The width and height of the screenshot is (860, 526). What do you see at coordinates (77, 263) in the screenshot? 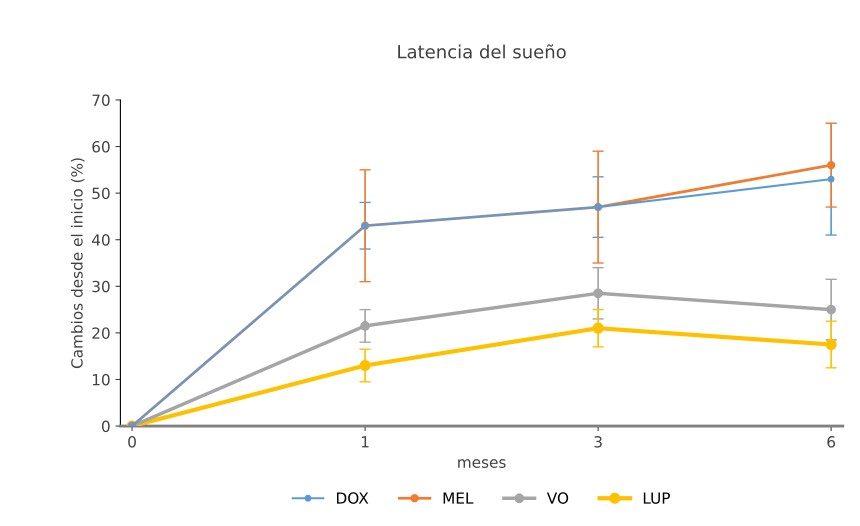
I see `y-axis-title: Cambios desde el inicio (%)` at bounding box center [77, 263].